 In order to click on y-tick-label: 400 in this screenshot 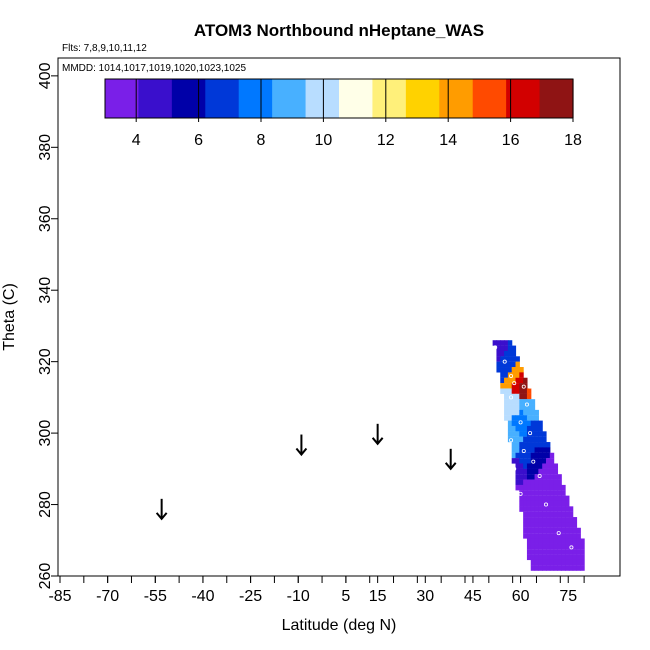, I will do `click(45, 75)`.